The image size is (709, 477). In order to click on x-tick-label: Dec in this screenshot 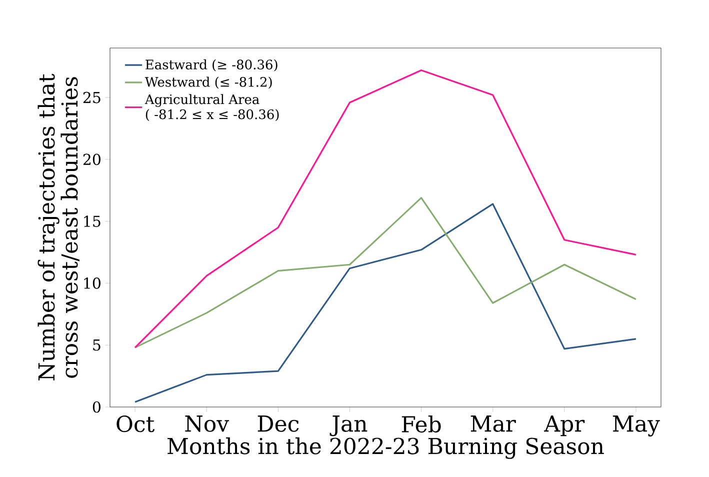, I will do `click(278, 424)`.